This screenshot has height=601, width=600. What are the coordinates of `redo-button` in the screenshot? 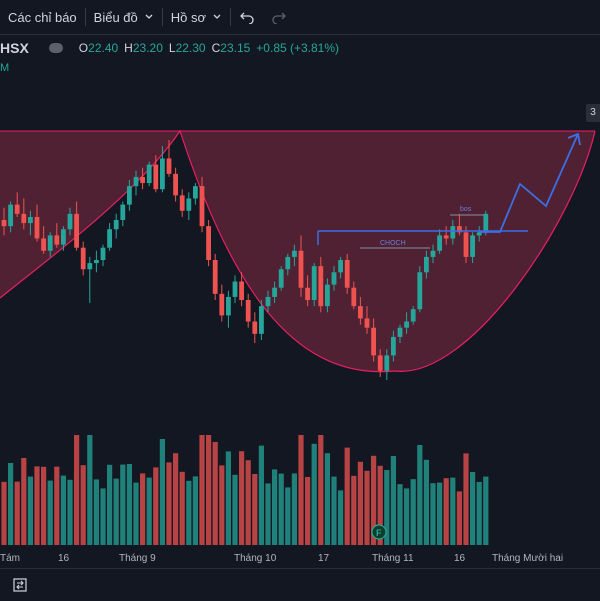 It's located at (279, 17).